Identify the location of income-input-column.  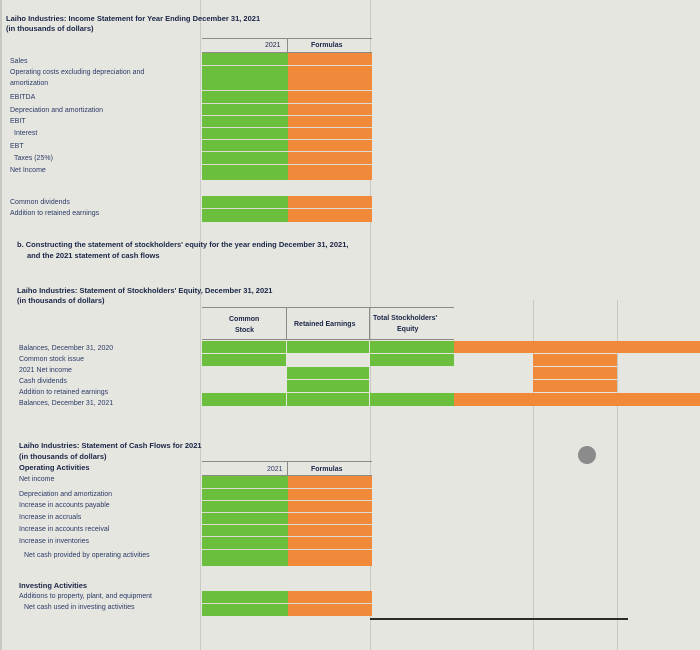
(245, 116).